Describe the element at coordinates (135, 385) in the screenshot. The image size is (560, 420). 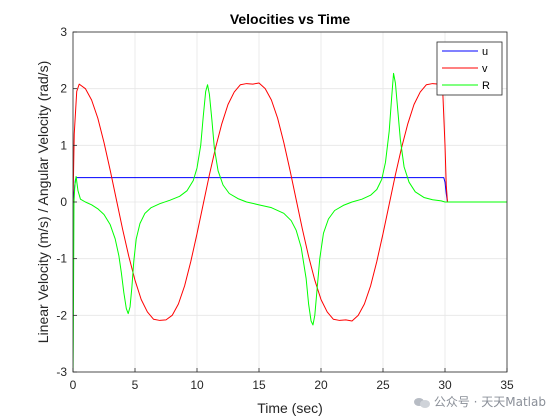
I see `x-tick-label: 5` at that location.